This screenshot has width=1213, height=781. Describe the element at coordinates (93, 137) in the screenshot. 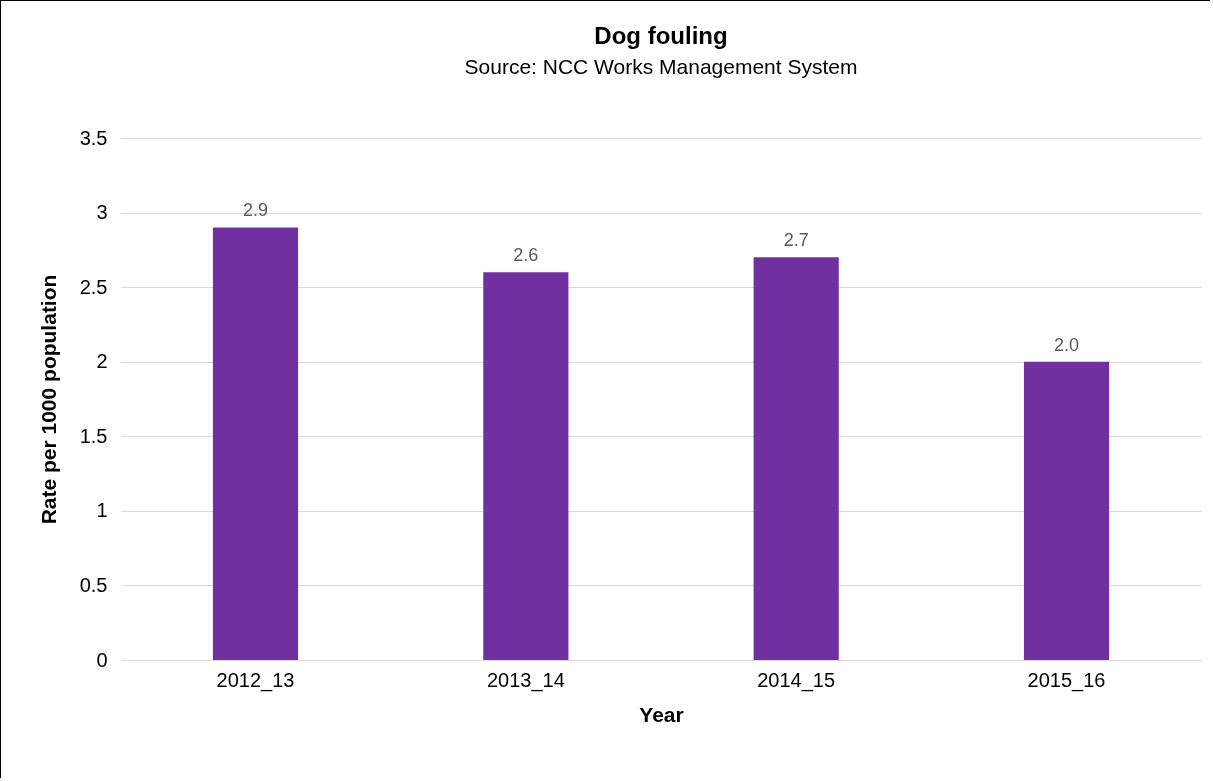

I see `y-tick-label: 3.5` at that location.